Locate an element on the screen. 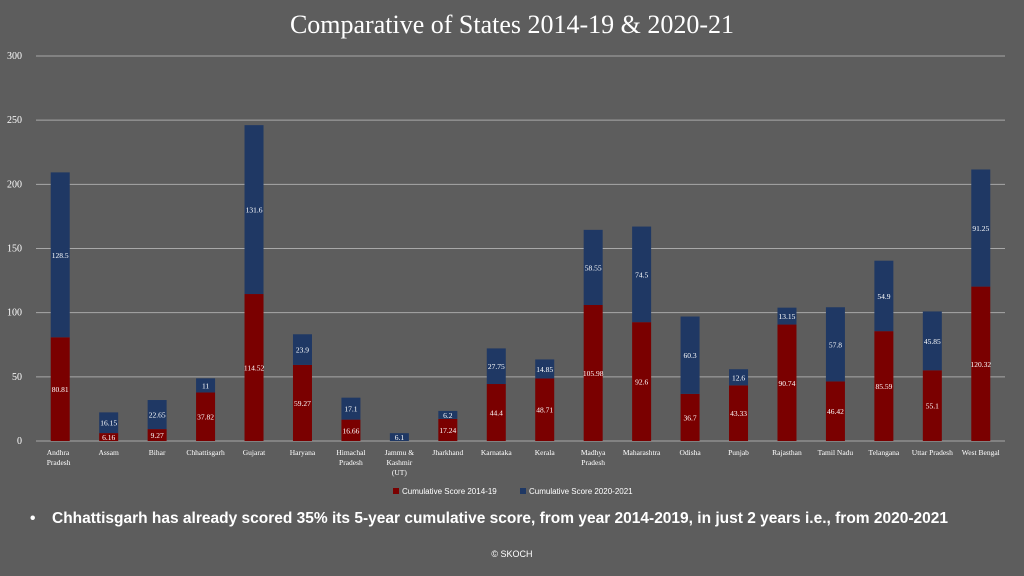  x-category-label-line: Andhra is located at coordinates (58, 452).